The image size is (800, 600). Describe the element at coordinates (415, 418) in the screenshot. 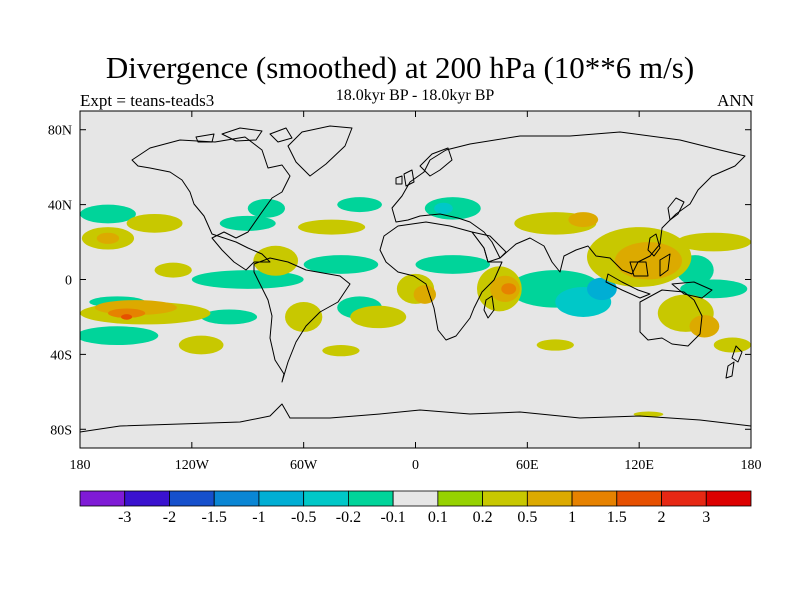

I see `antarctica-coast` at that location.